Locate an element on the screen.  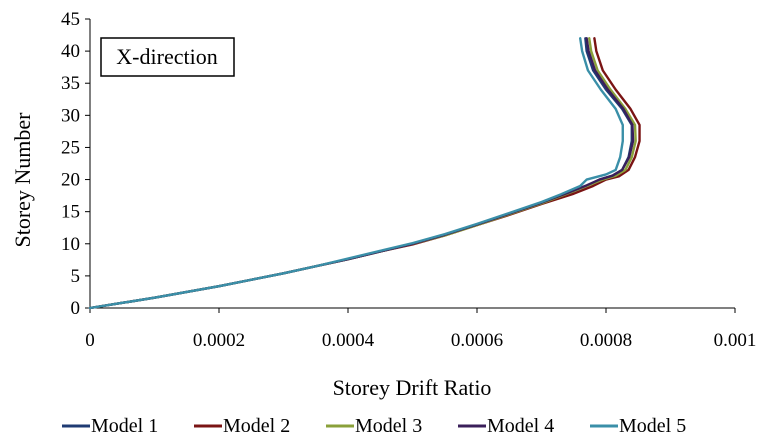
y-tick-label: 25 is located at coordinates (70, 147).